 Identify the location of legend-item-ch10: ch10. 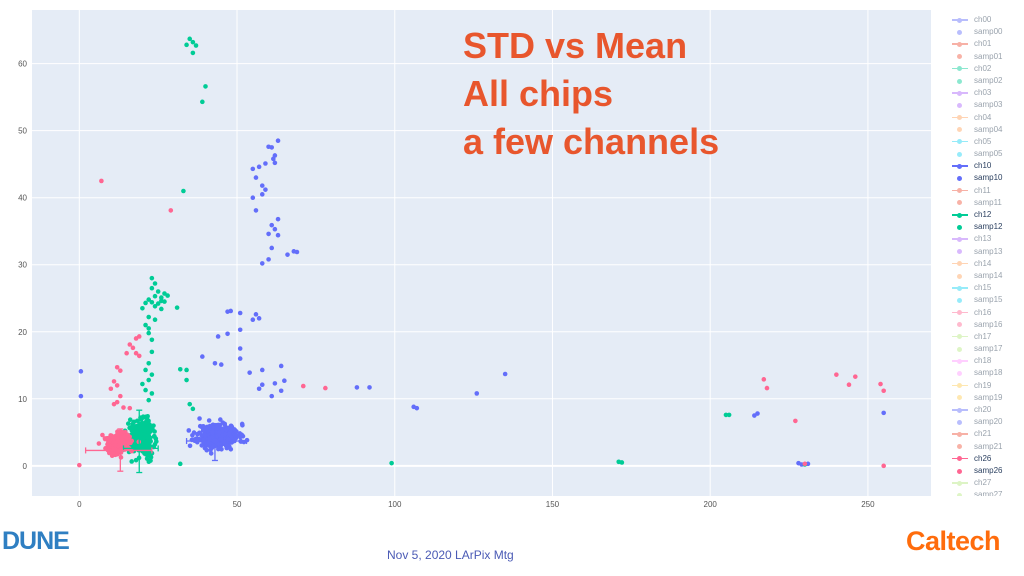
(987, 166).